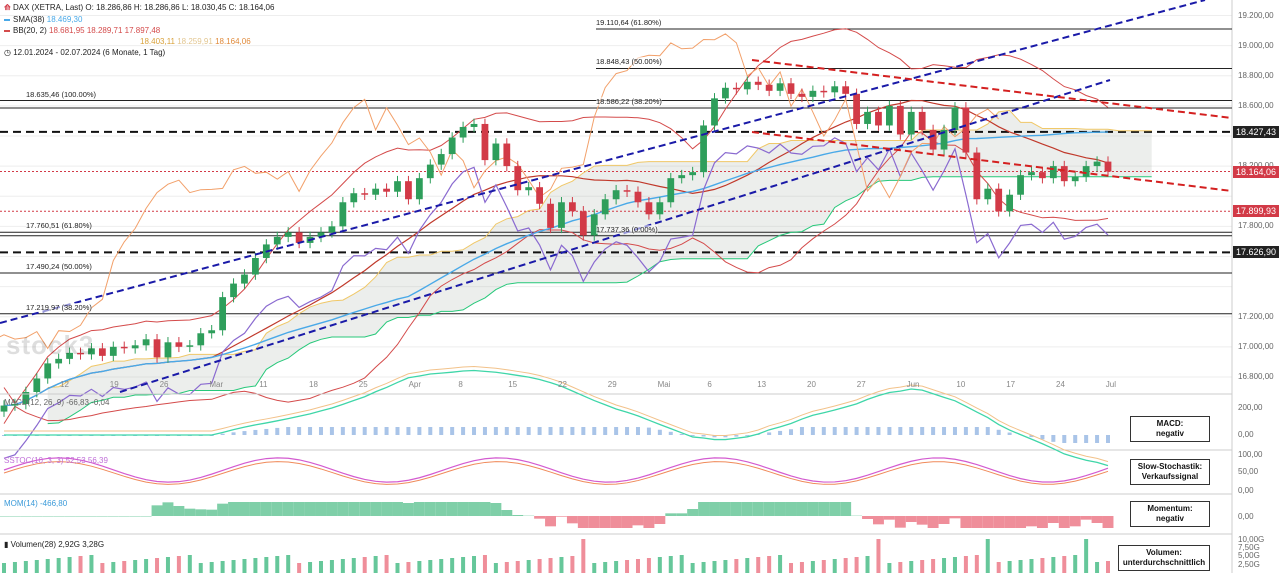 The image size is (1280, 573). Describe the element at coordinates (1248, 471) in the screenshot. I see `stoch-axis-tick: 50,00` at that location.